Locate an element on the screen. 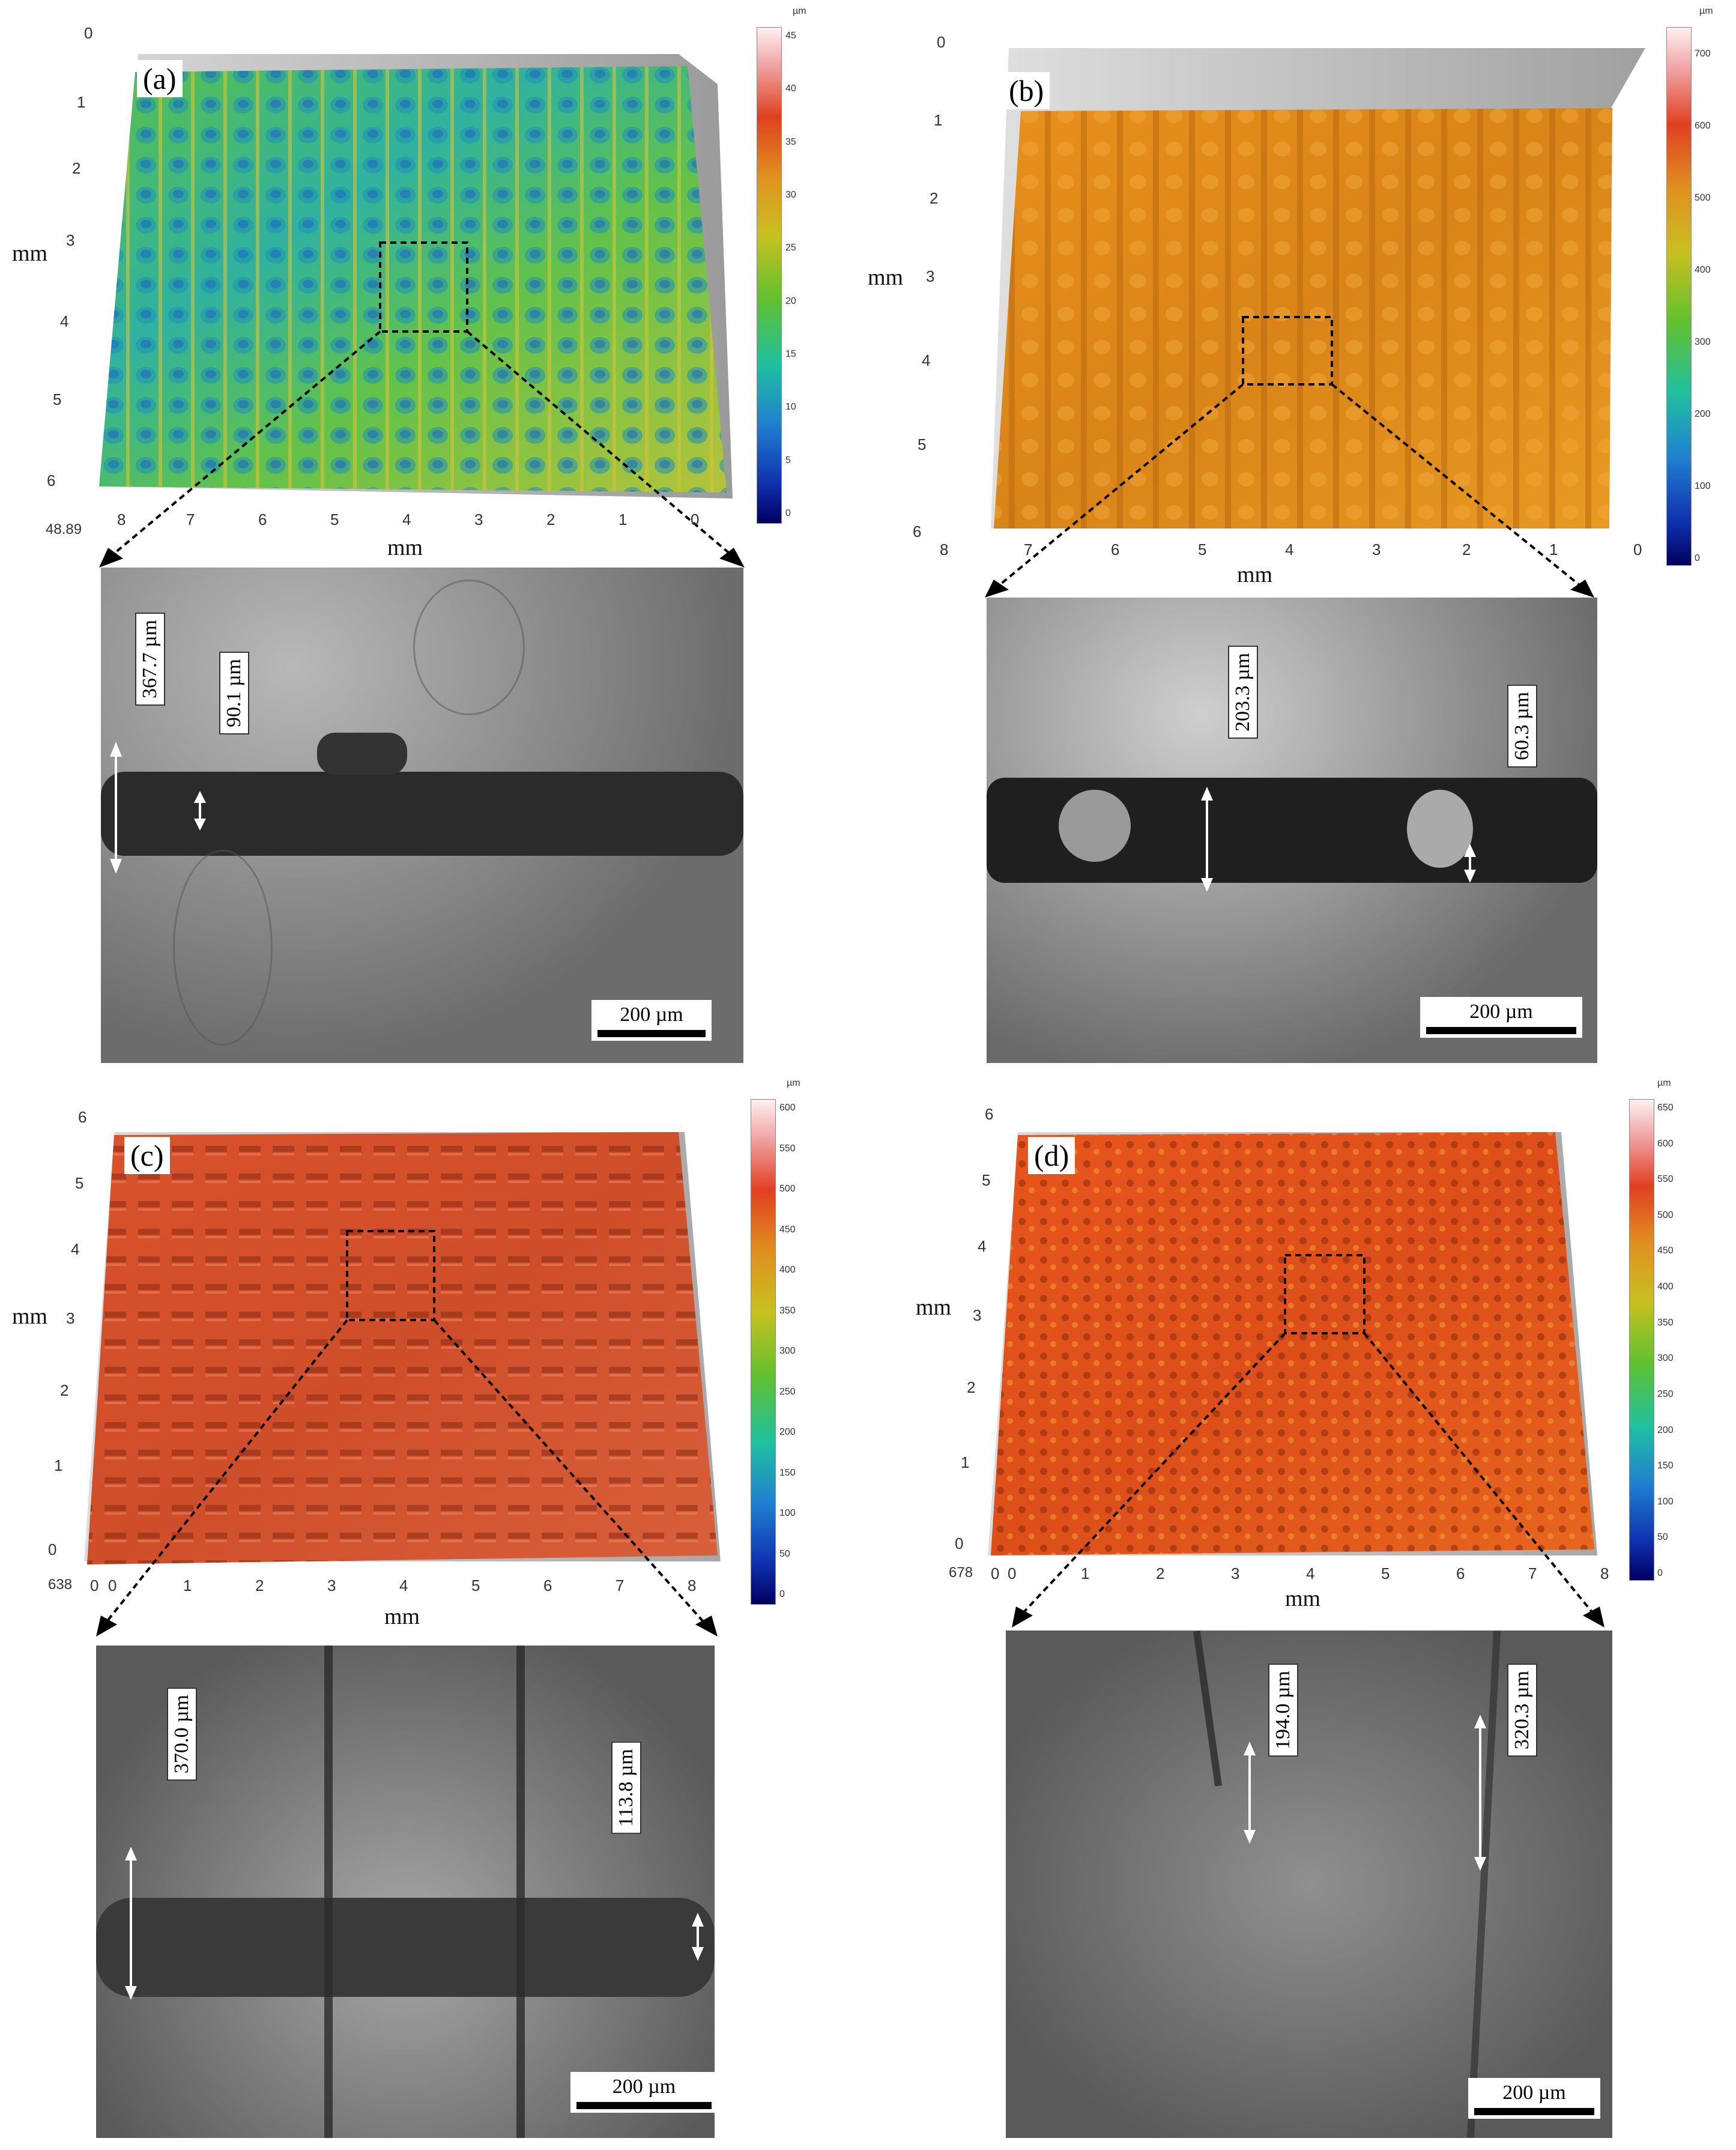 The height and width of the screenshot is (2150, 1736). y-axis-label-b: mm is located at coordinates (886, 277).